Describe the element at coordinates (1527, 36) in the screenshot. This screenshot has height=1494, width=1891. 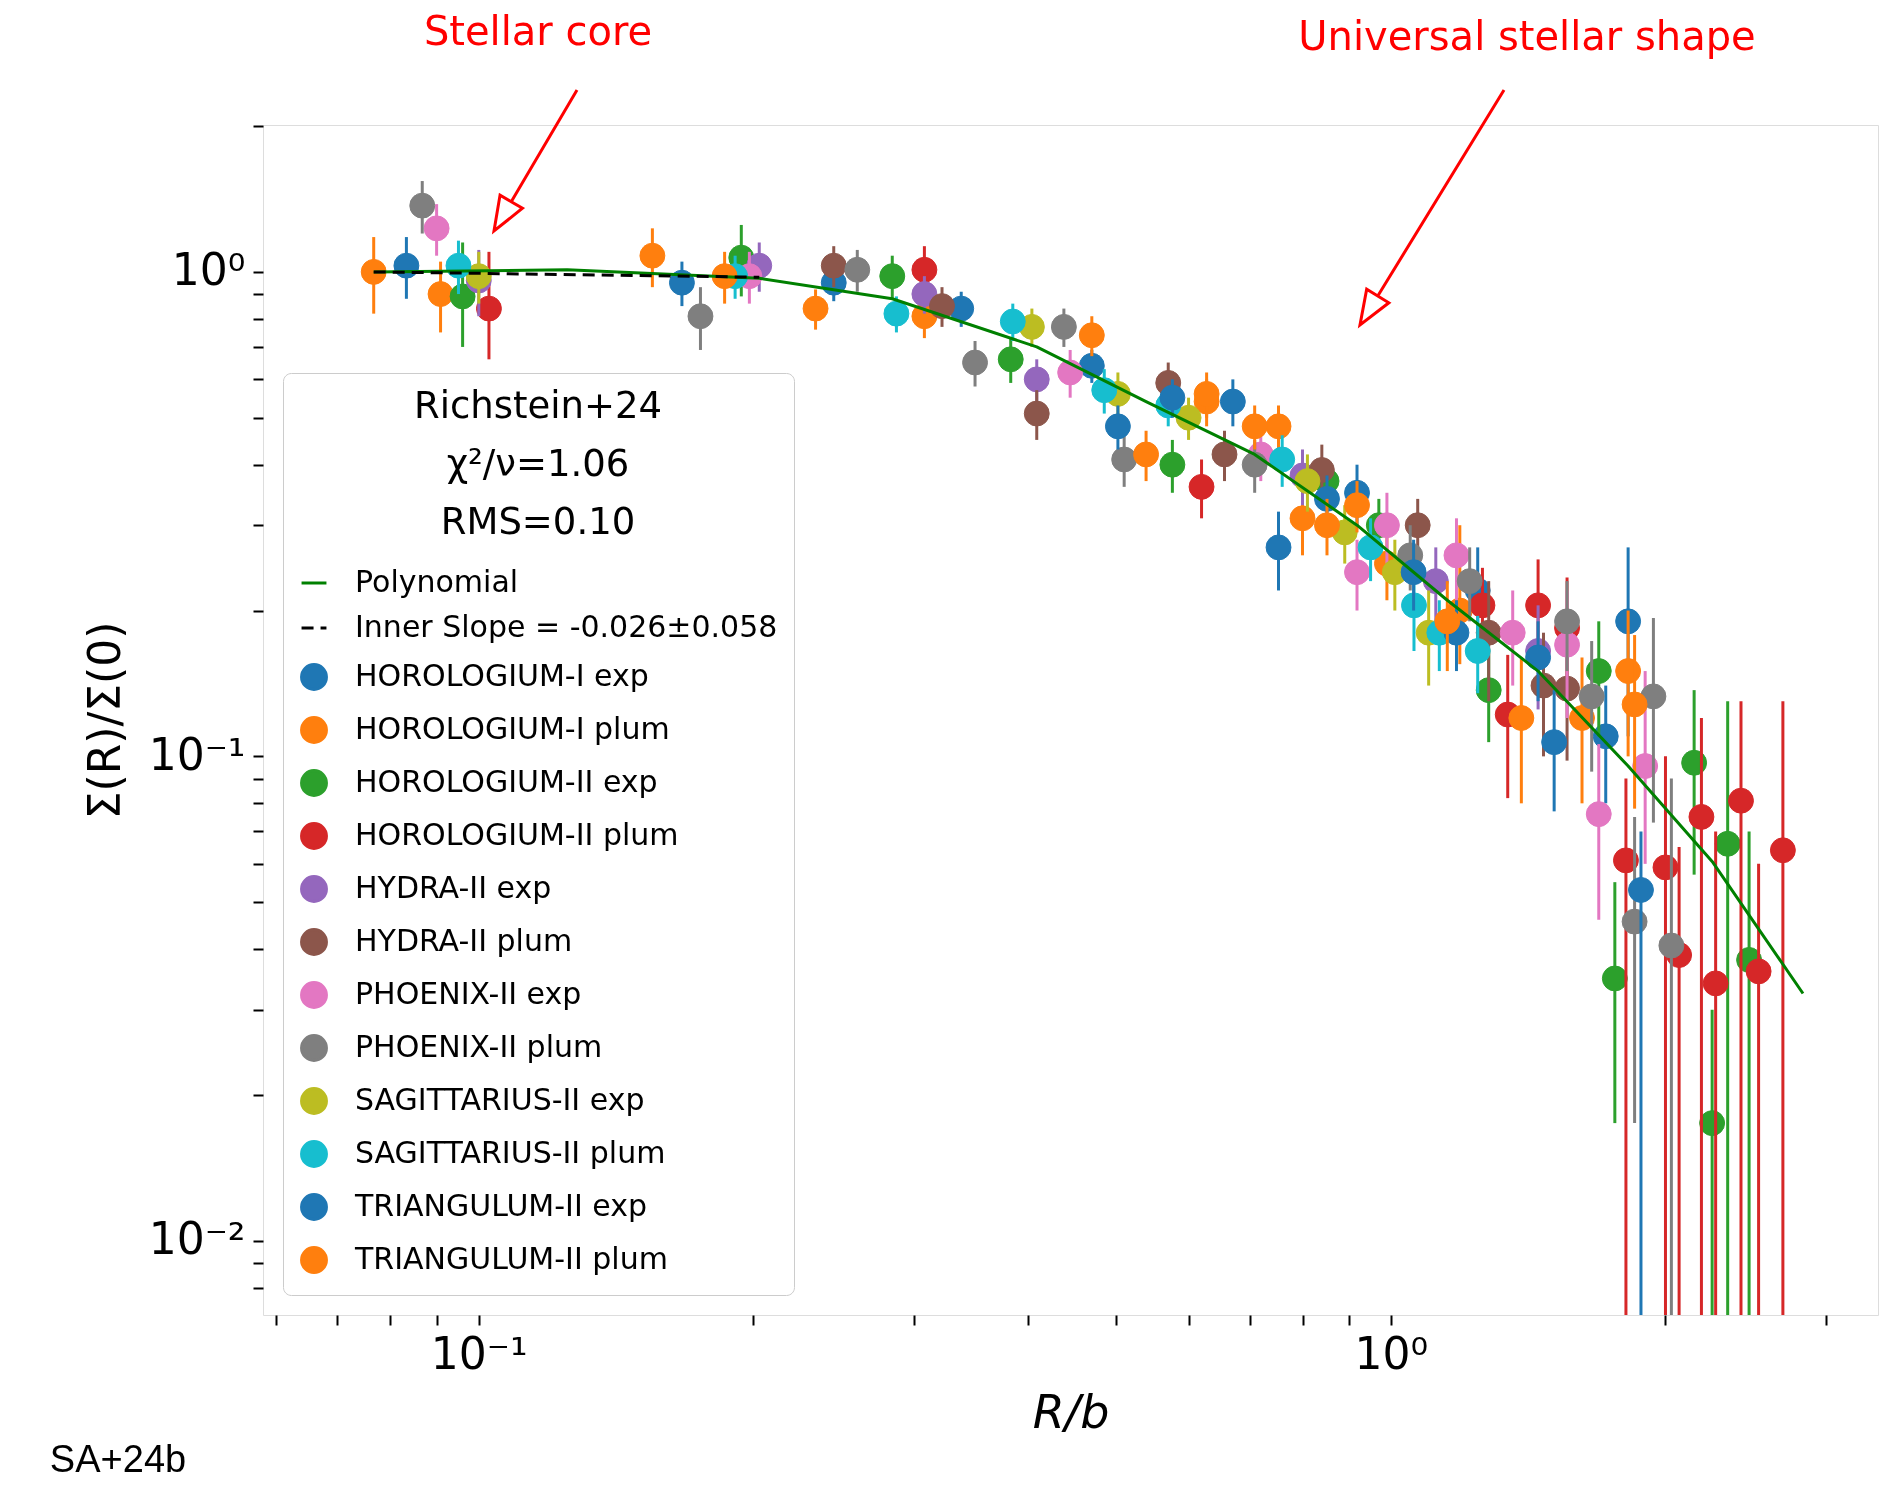
I see `text: Universal stellar shape` at that location.